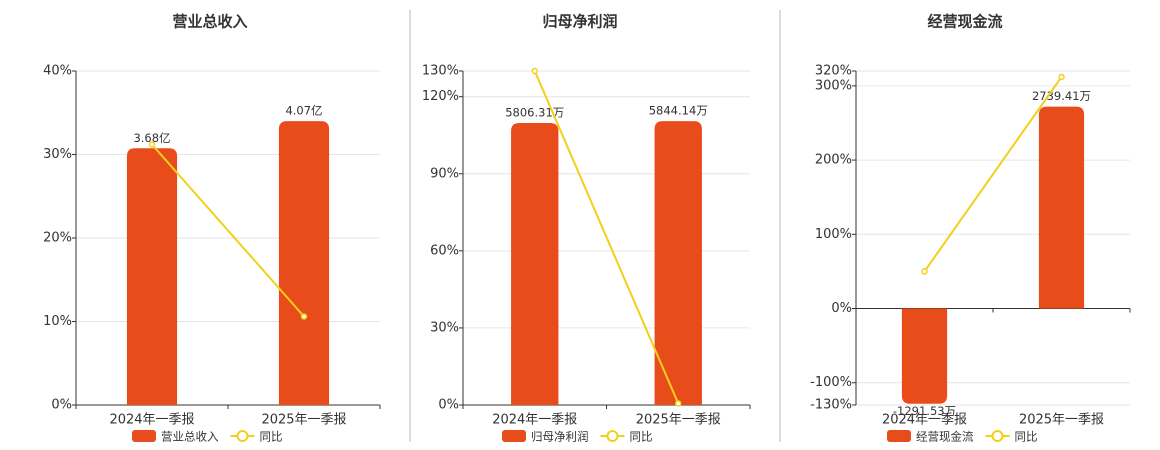  What do you see at coordinates (534, 112) in the screenshot?
I see `value-label: 5806.31万` at bounding box center [534, 112].